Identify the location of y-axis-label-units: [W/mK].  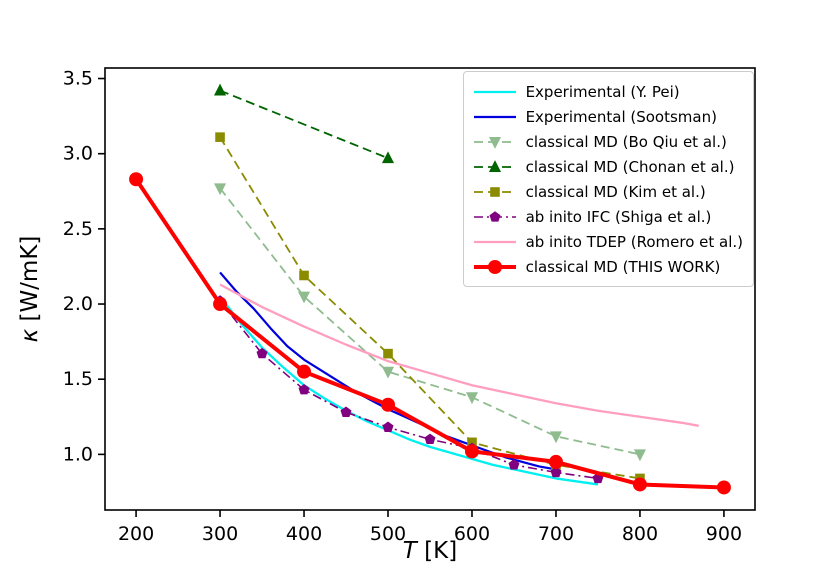
(30, 282).